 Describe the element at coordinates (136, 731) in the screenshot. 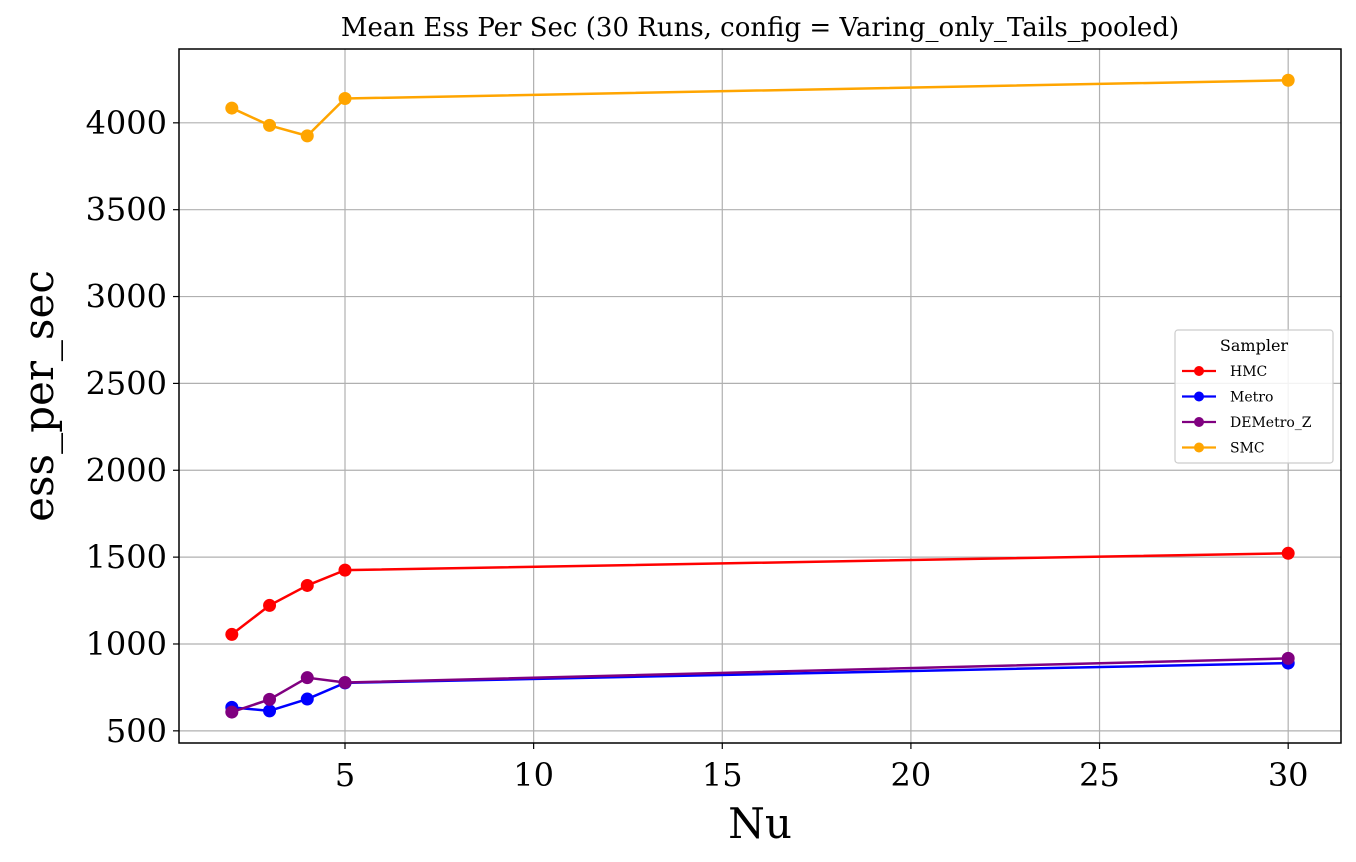

I see `y-tick-label: 500` at that location.